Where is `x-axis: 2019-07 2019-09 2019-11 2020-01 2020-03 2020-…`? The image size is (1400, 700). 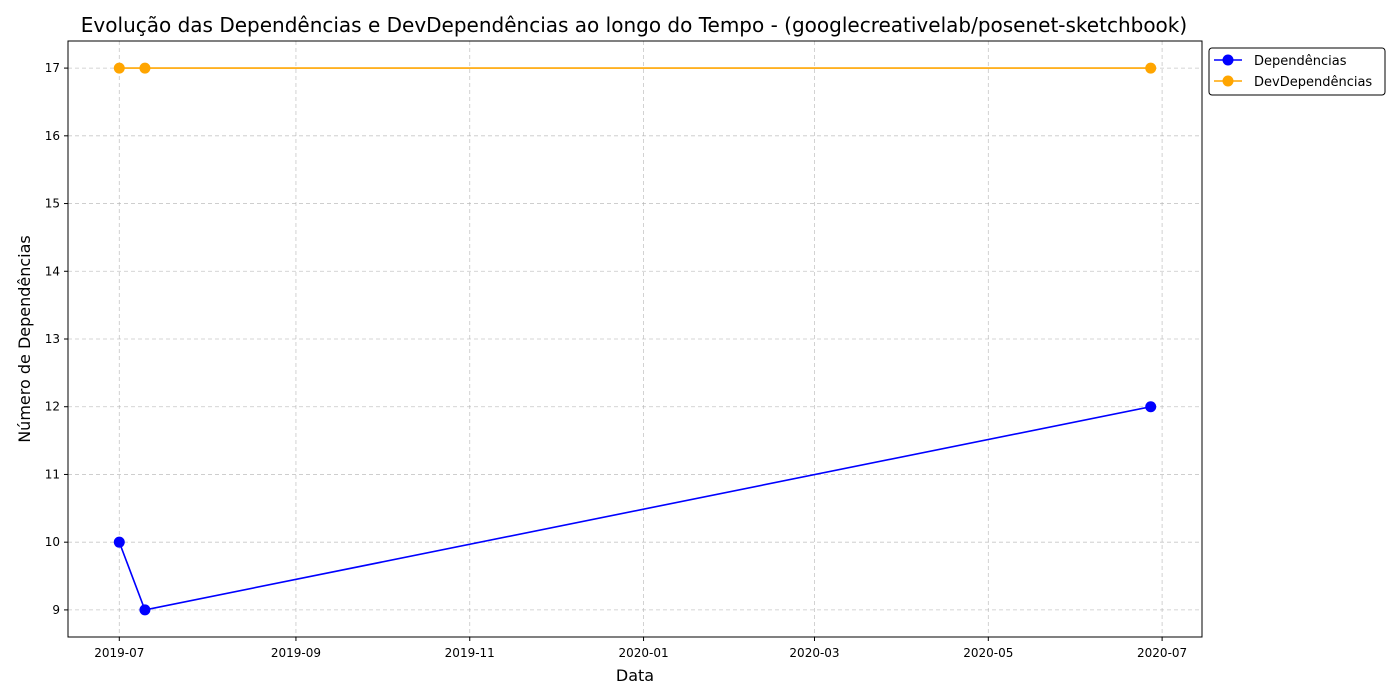 x-axis: 2019-07 2019-09 2019-11 2020-01 2020-03 2020-… is located at coordinates (640, 648).